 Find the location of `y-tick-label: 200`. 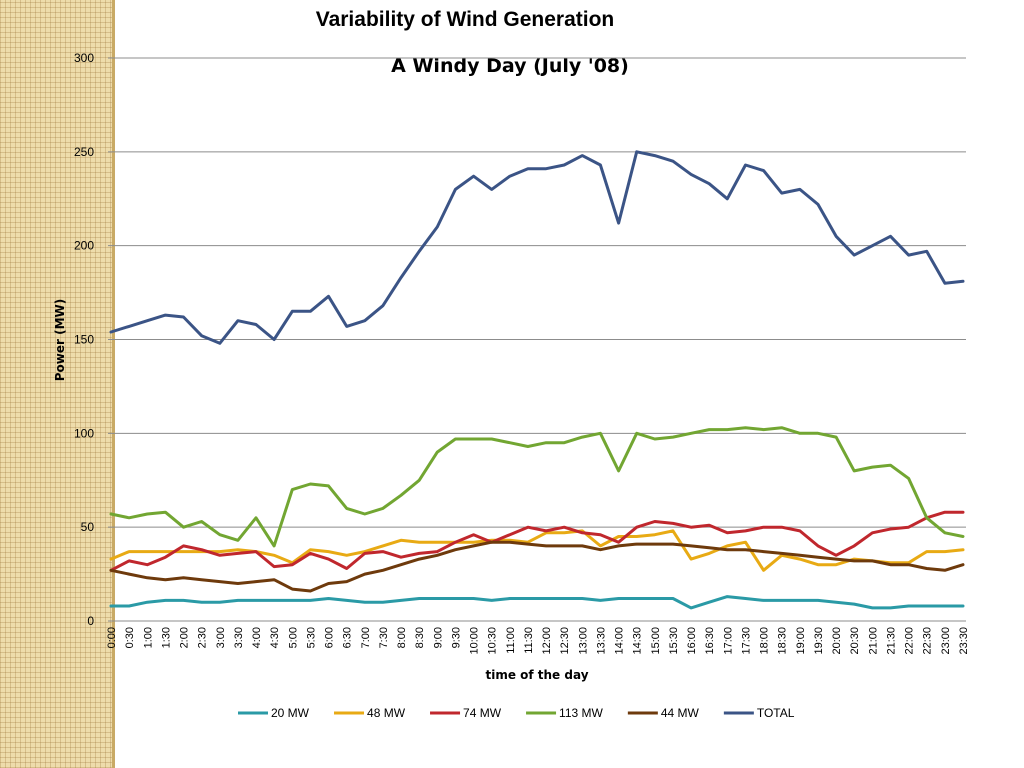

y-tick-label: 200 is located at coordinates (84, 246).